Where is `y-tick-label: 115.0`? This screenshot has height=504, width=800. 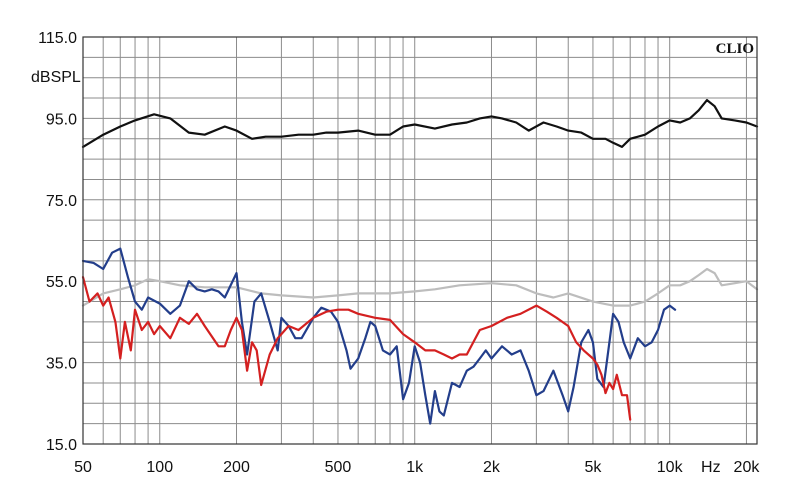 y-tick-label: 115.0 is located at coordinates (57, 38).